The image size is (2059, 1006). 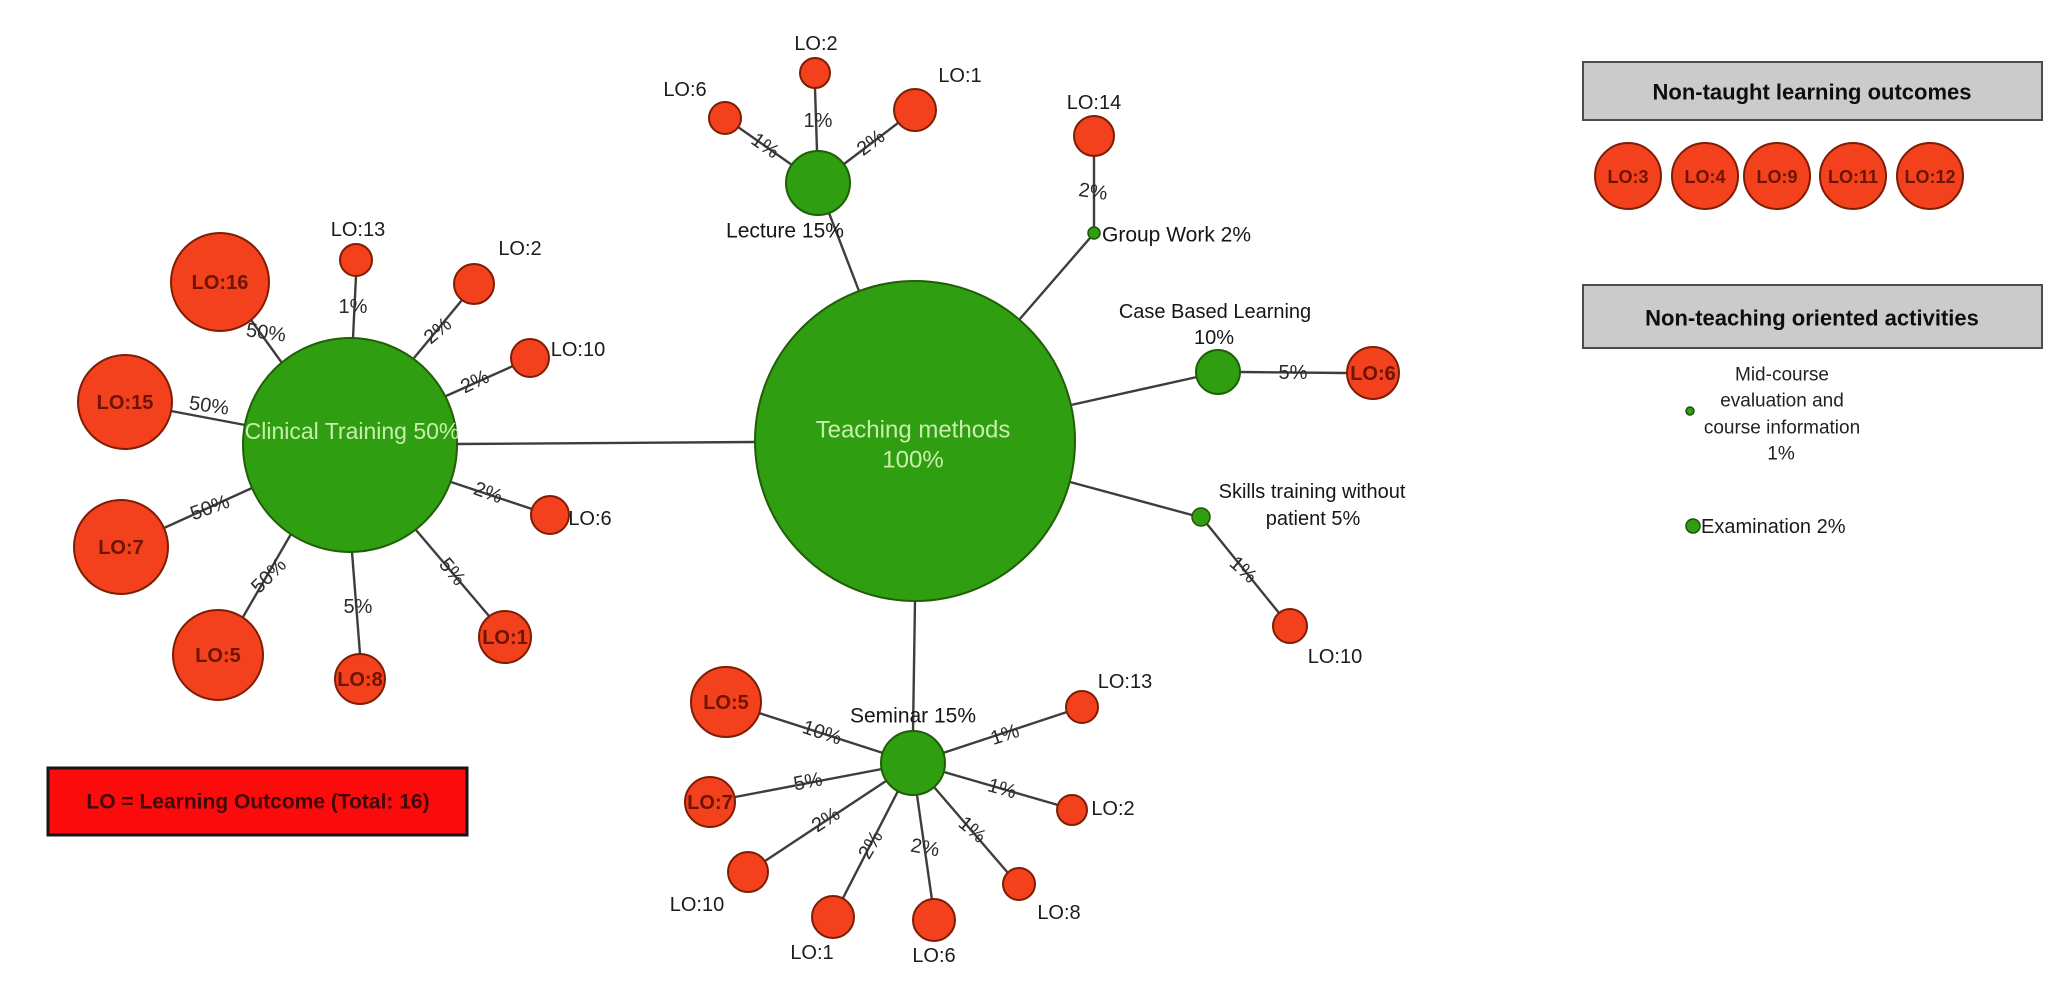 I want to click on node-clinical-lo7, so click(x=121, y=547).